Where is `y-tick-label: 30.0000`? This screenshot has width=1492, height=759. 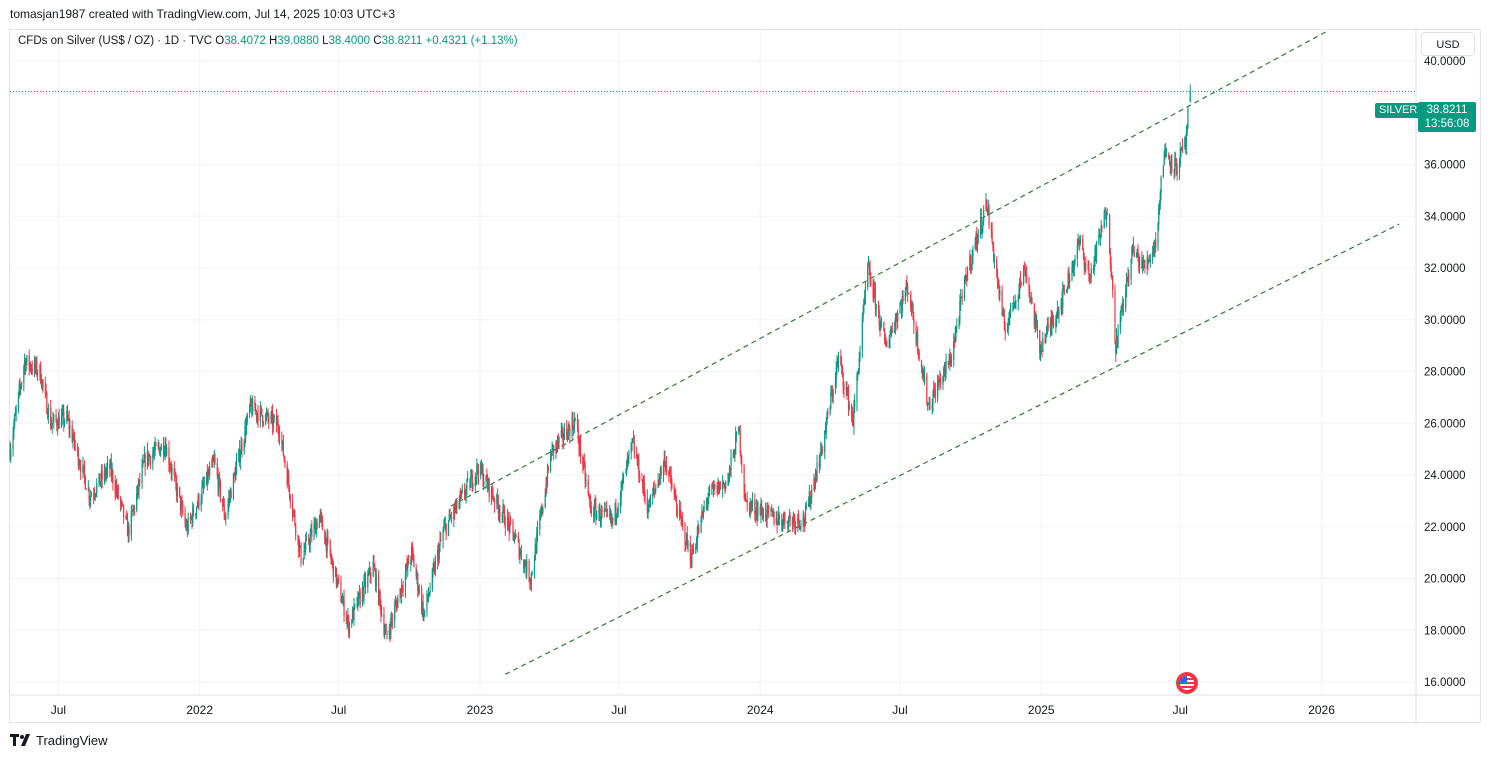 y-tick-label: 30.0000 is located at coordinates (1445, 321).